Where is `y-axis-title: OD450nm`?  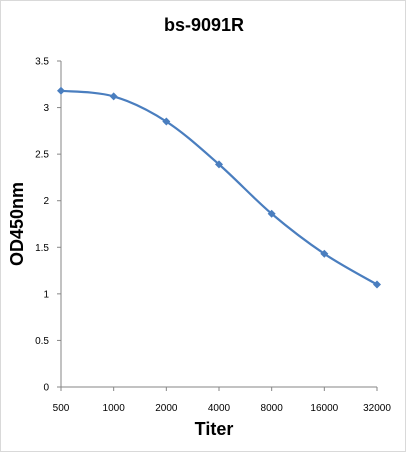 y-axis-title: OD450nm is located at coordinates (17, 224).